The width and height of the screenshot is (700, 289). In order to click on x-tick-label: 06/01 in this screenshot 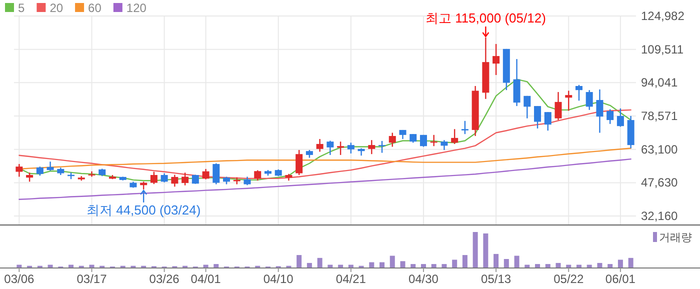, I will do `click(620, 279)`.